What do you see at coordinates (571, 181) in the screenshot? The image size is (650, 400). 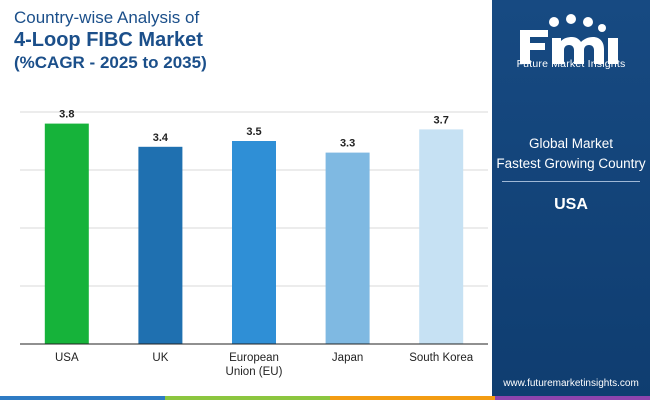 I see `panel-divider` at bounding box center [571, 181].